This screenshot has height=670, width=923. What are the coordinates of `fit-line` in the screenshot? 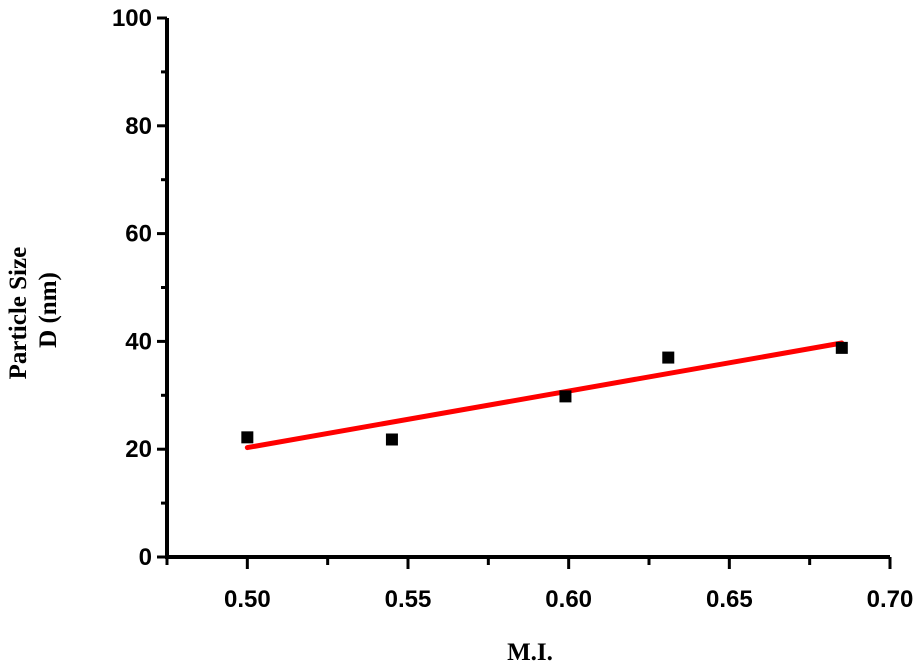 It's located at (544, 395).